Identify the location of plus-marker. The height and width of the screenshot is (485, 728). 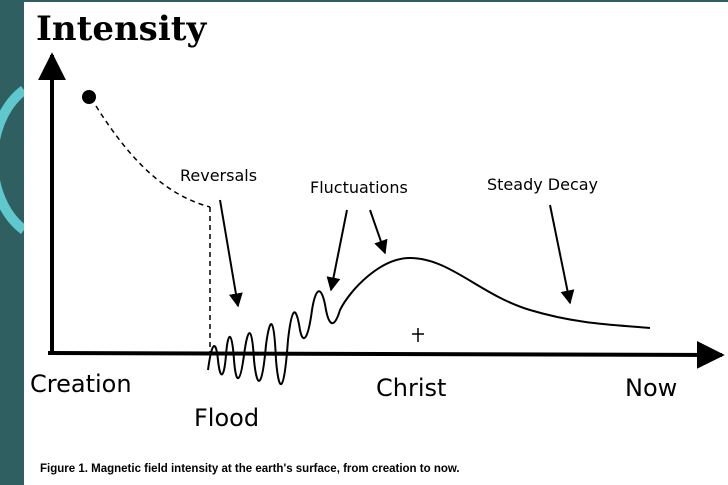
(418, 335).